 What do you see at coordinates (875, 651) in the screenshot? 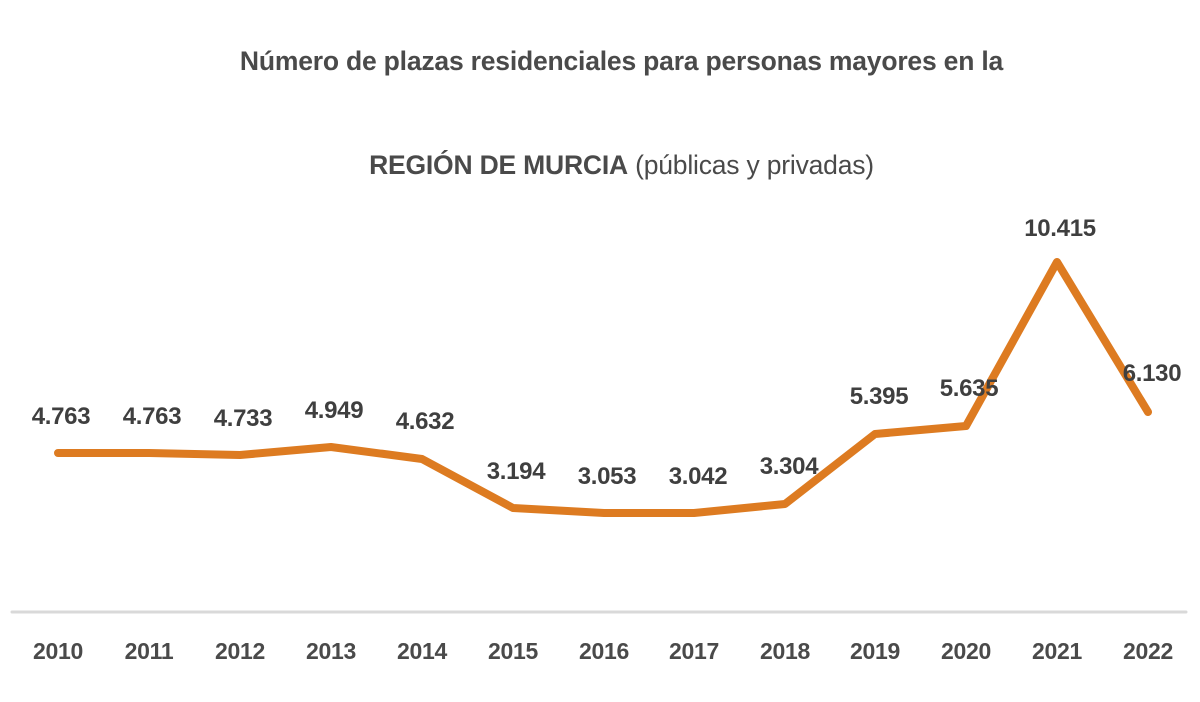
I see `x-axis-label-2019: 2019` at bounding box center [875, 651].